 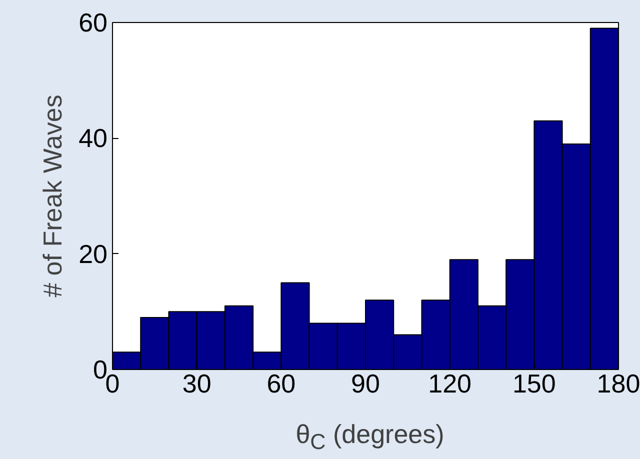 What do you see at coordinates (93, 138) in the screenshot?
I see `y-tick-label: 40` at bounding box center [93, 138].